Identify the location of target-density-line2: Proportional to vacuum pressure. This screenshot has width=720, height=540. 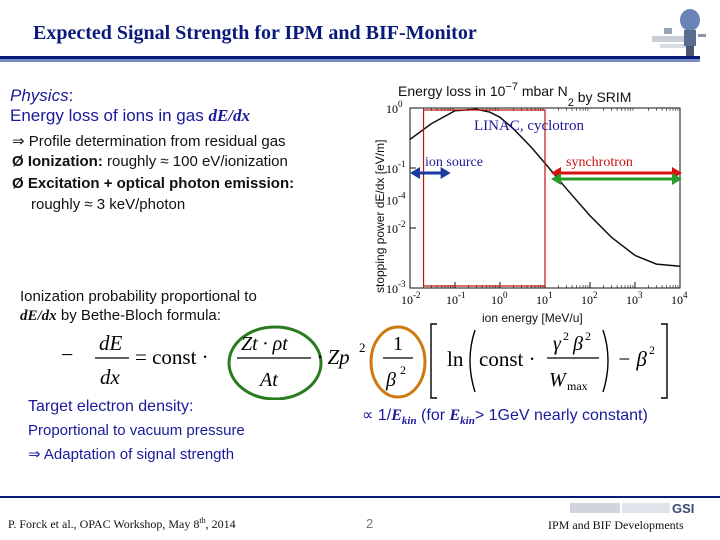
(136, 430).